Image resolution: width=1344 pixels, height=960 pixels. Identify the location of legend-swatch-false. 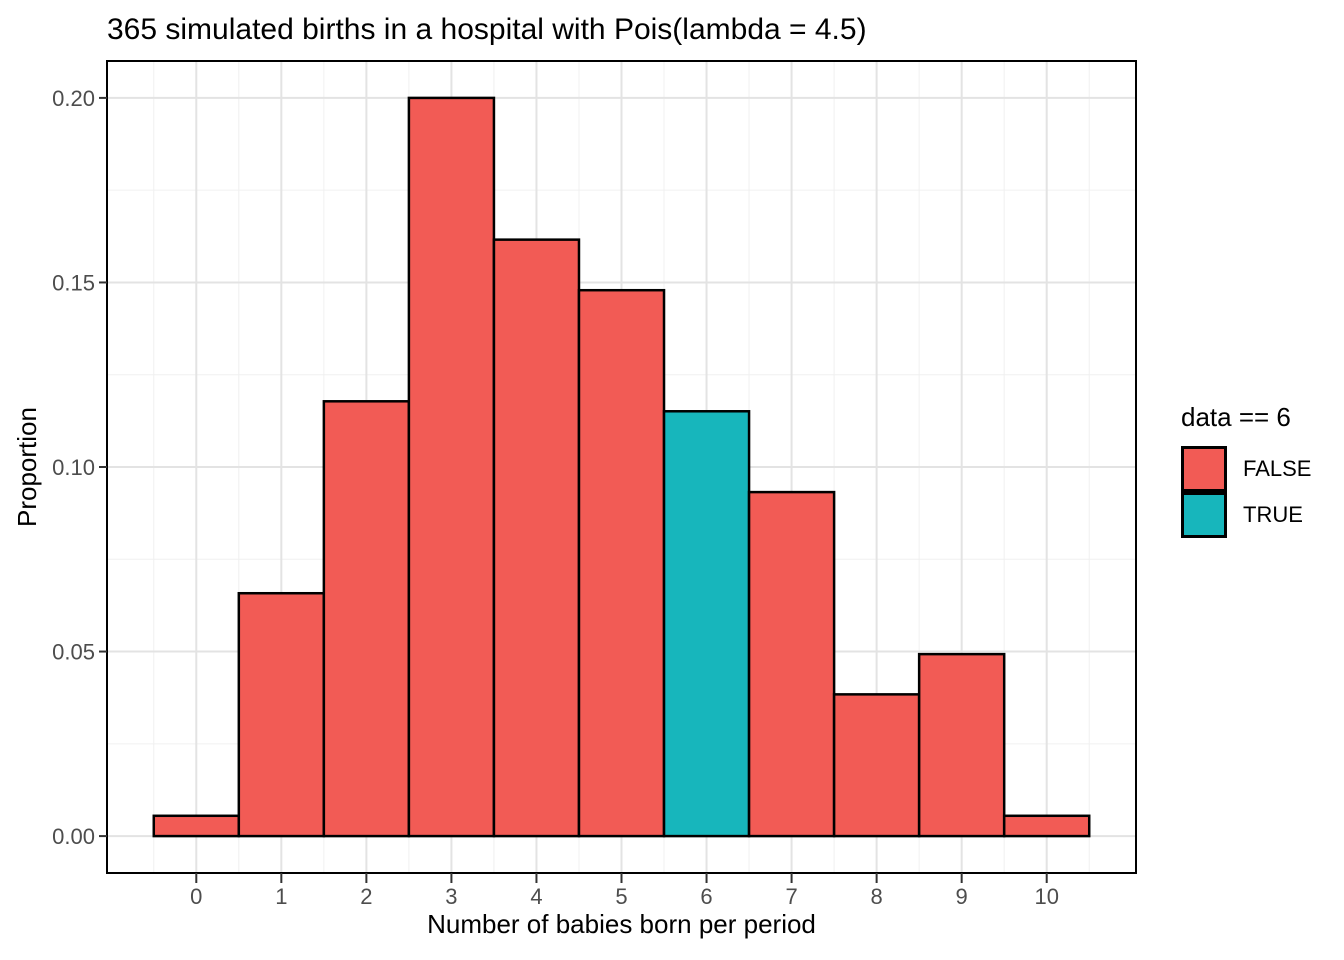
(1204, 469).